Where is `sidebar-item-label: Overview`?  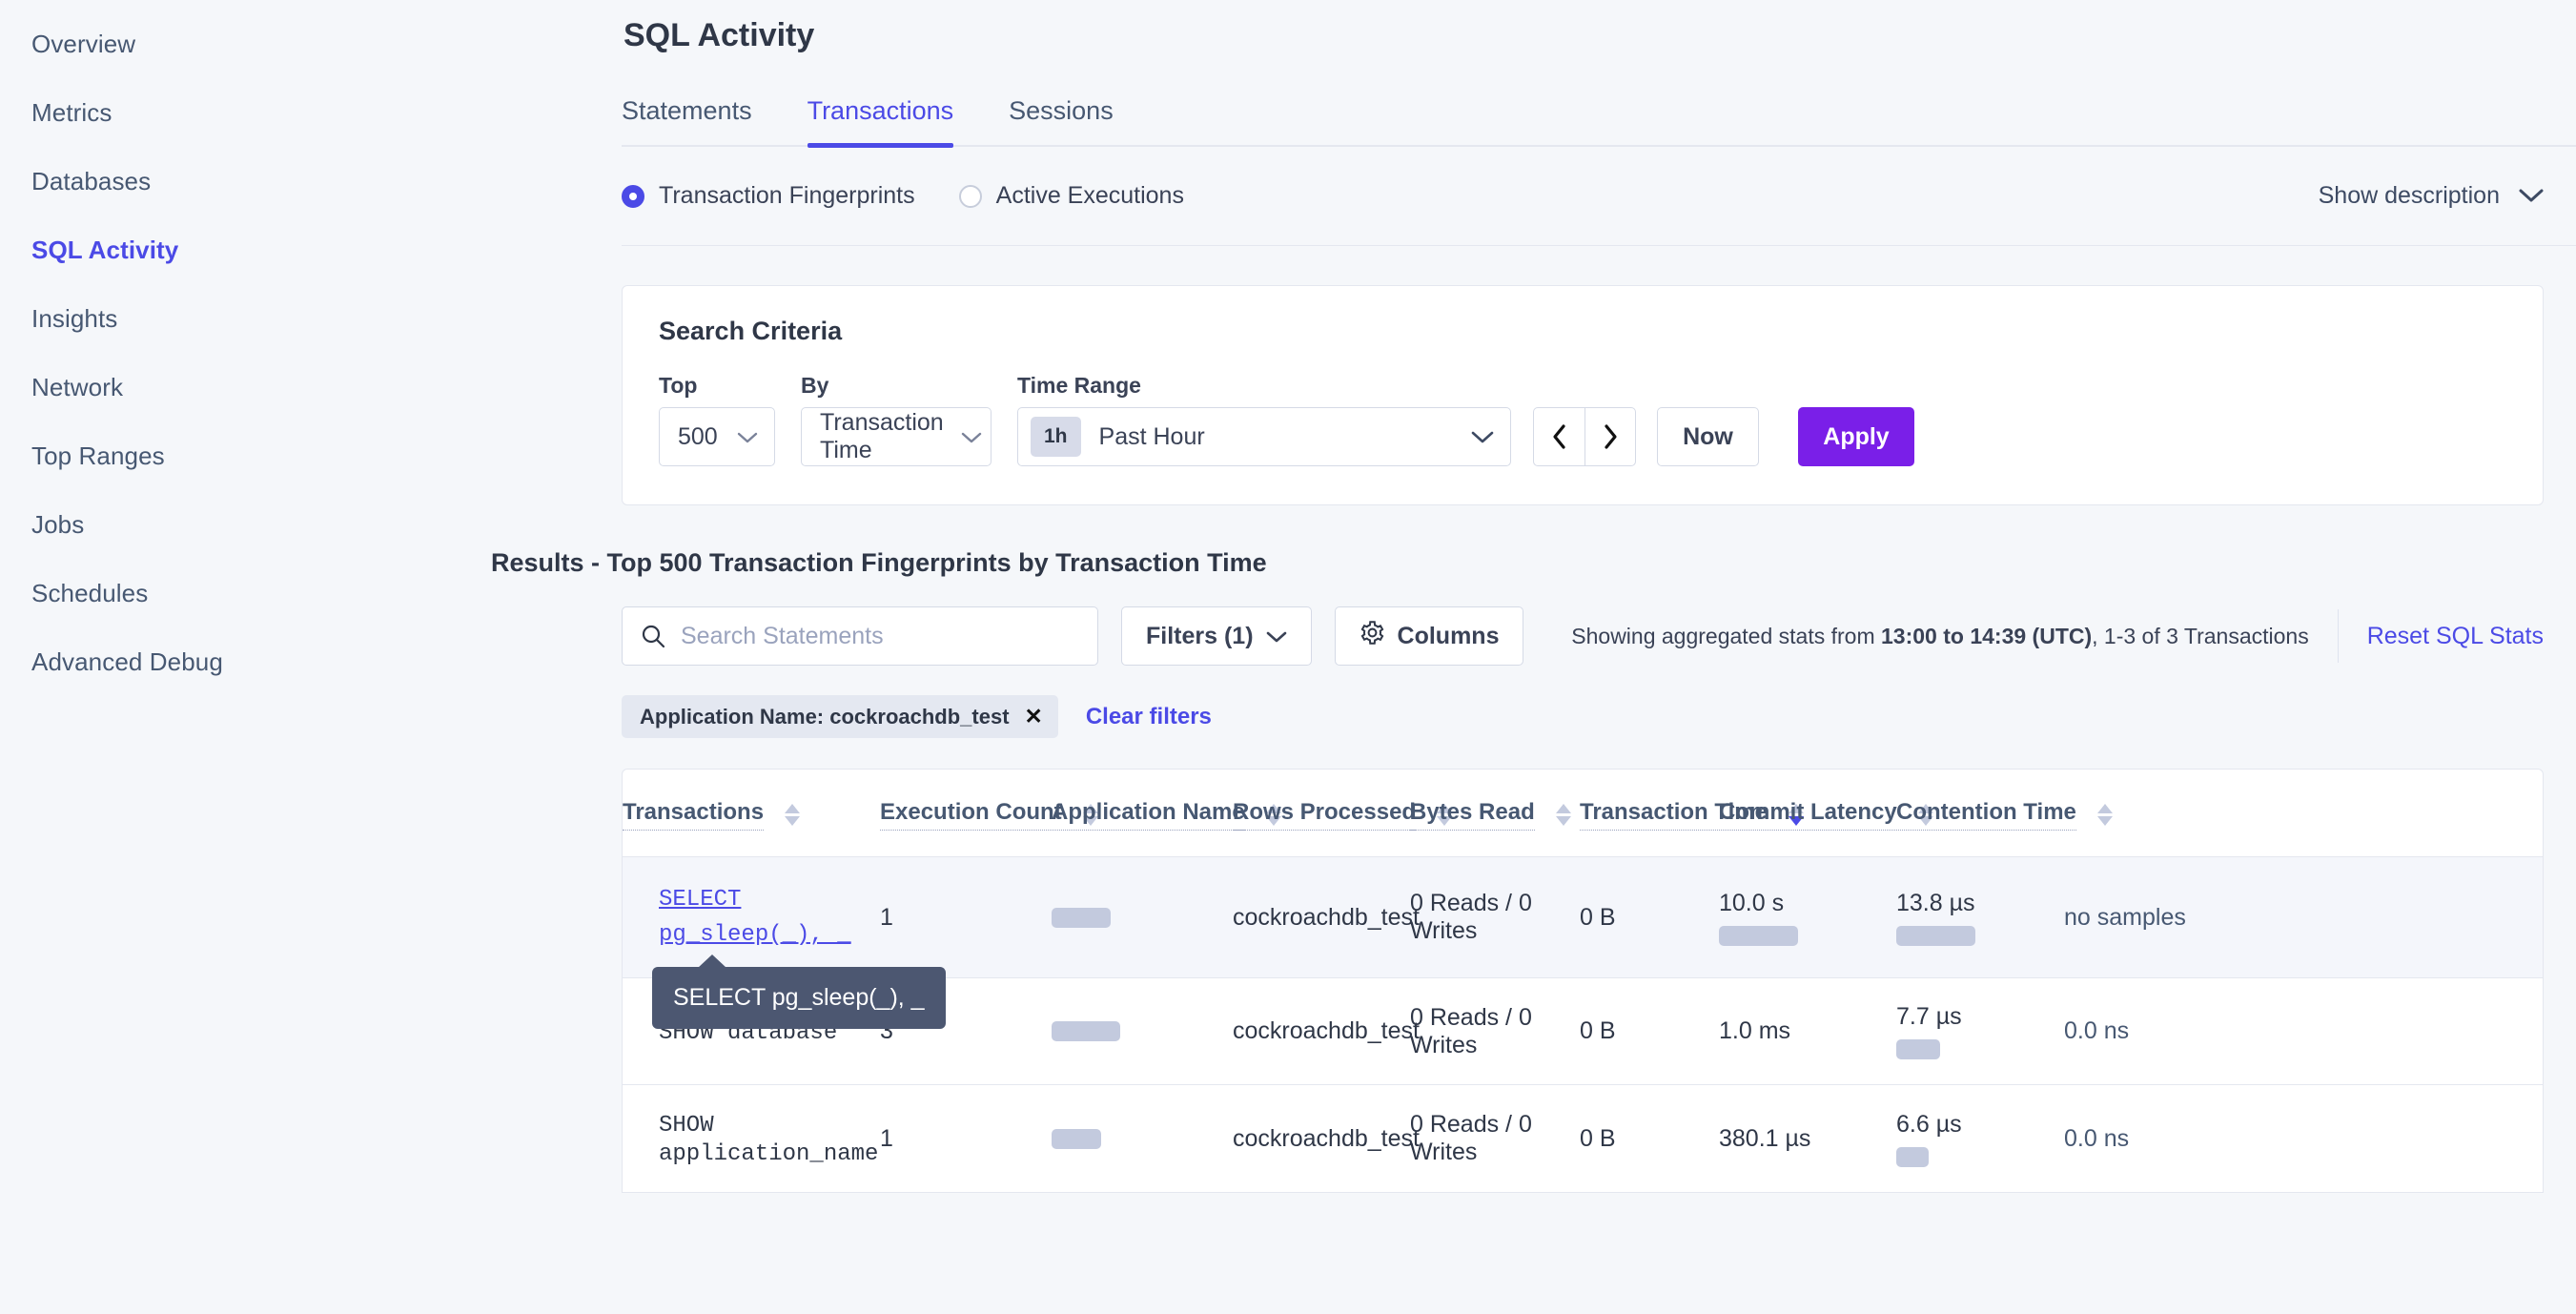
sidebar-item-label: Overview is located at coordinates (84, 43).